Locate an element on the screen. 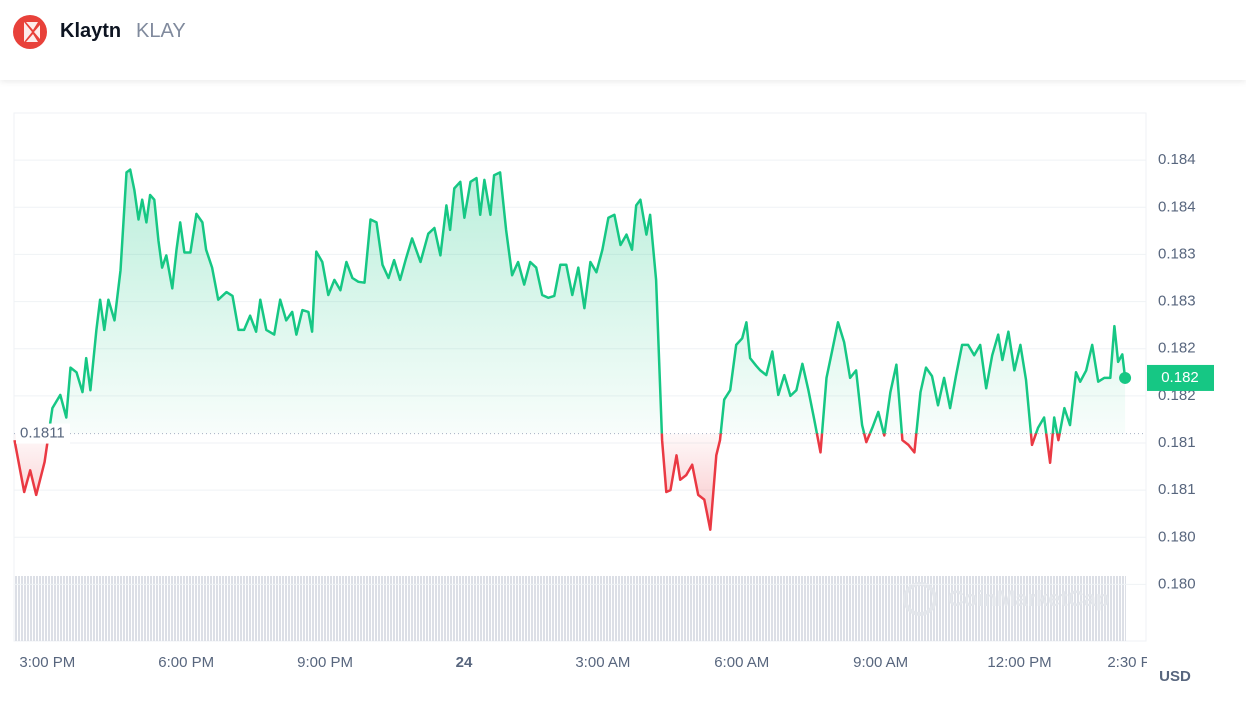  volume-bars is located at coordinates (570, 608).